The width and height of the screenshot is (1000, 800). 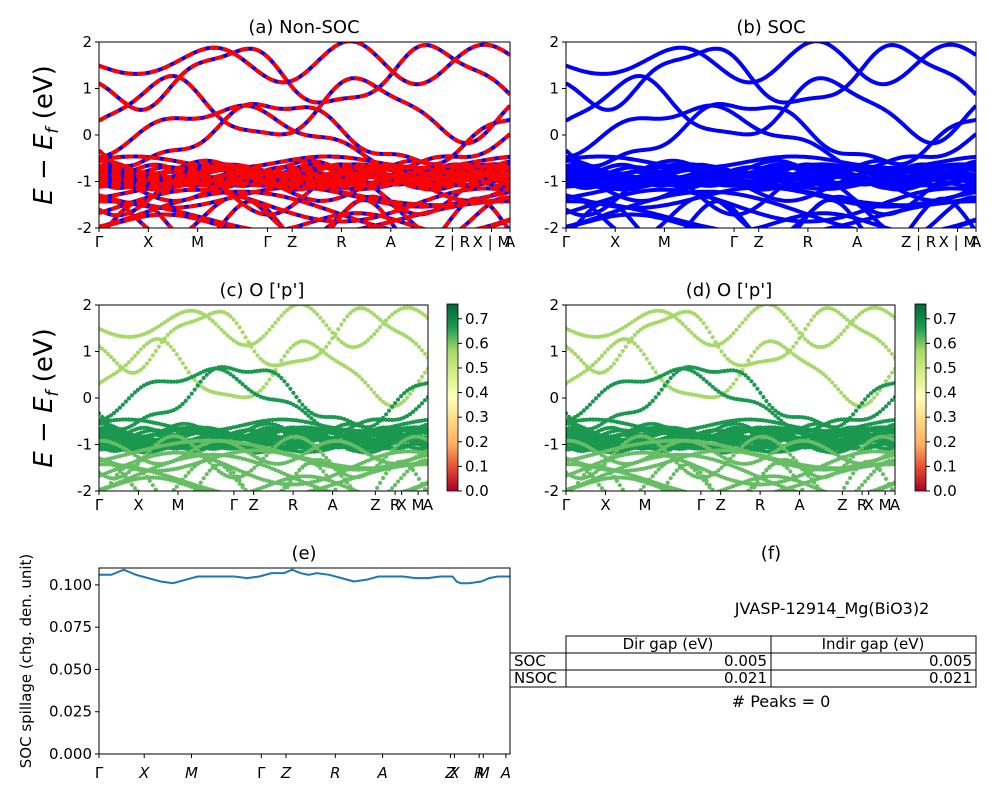 I want to click on panel-a-title: (a) Non-SOC, so click(x=303, y=27).